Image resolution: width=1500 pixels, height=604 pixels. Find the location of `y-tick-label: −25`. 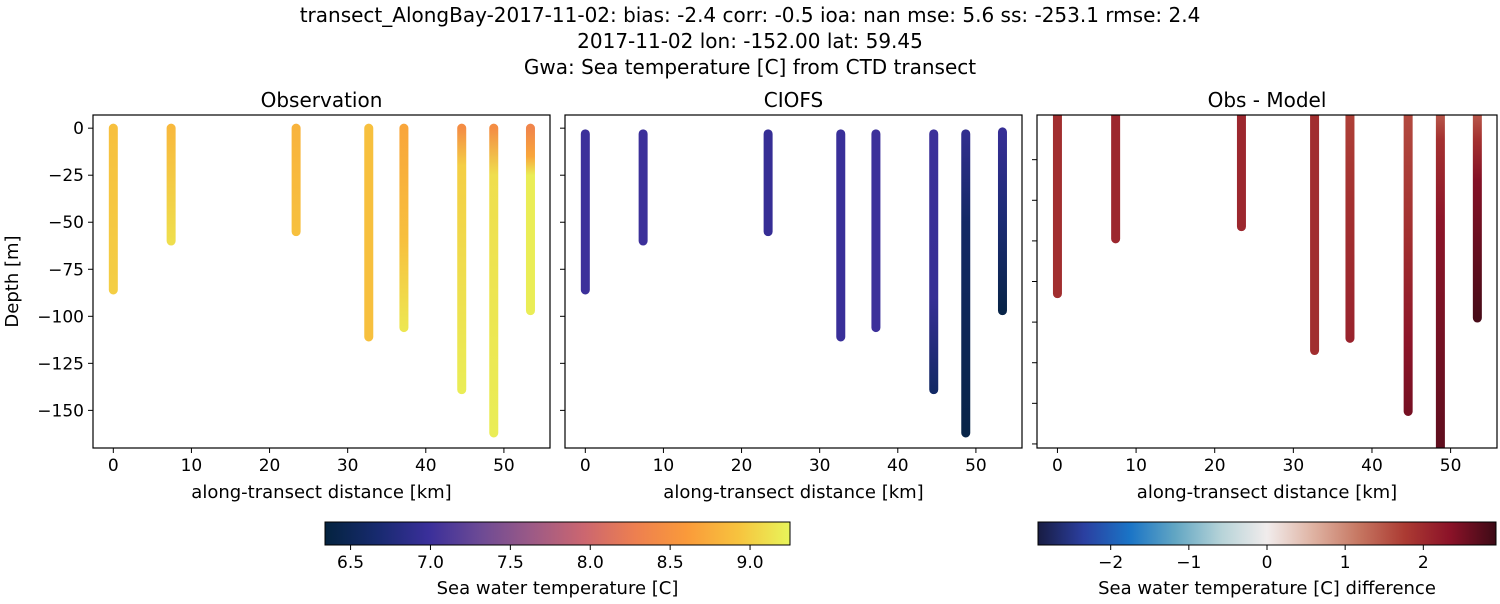

y-tick-label: −25 is located at coordinates (66, 176).